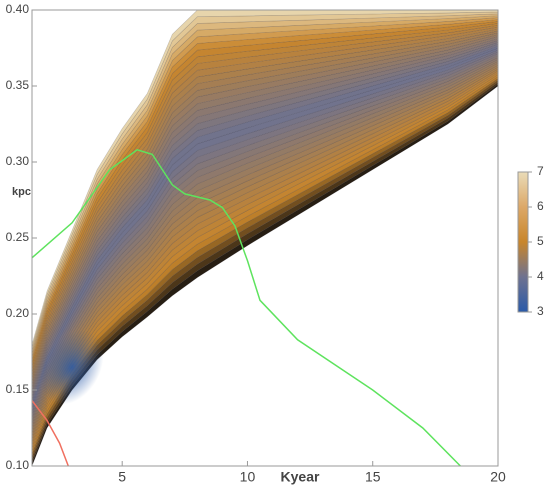 The image size is (550, 489). Describe the element at coordinates (540, 171) in the screenshot. I see `colorbar-tick-label: 7` at that location.